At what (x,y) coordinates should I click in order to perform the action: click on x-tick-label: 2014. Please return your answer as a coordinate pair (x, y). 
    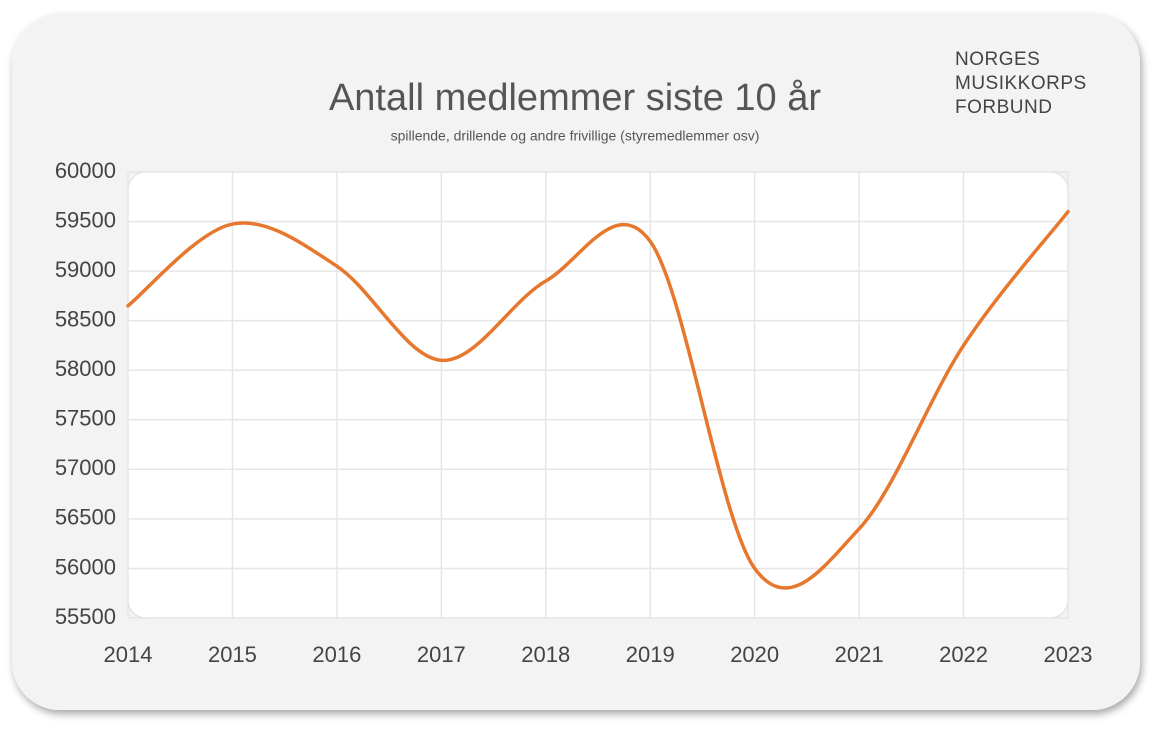
    Looking at the image, I should click on (128, 654).